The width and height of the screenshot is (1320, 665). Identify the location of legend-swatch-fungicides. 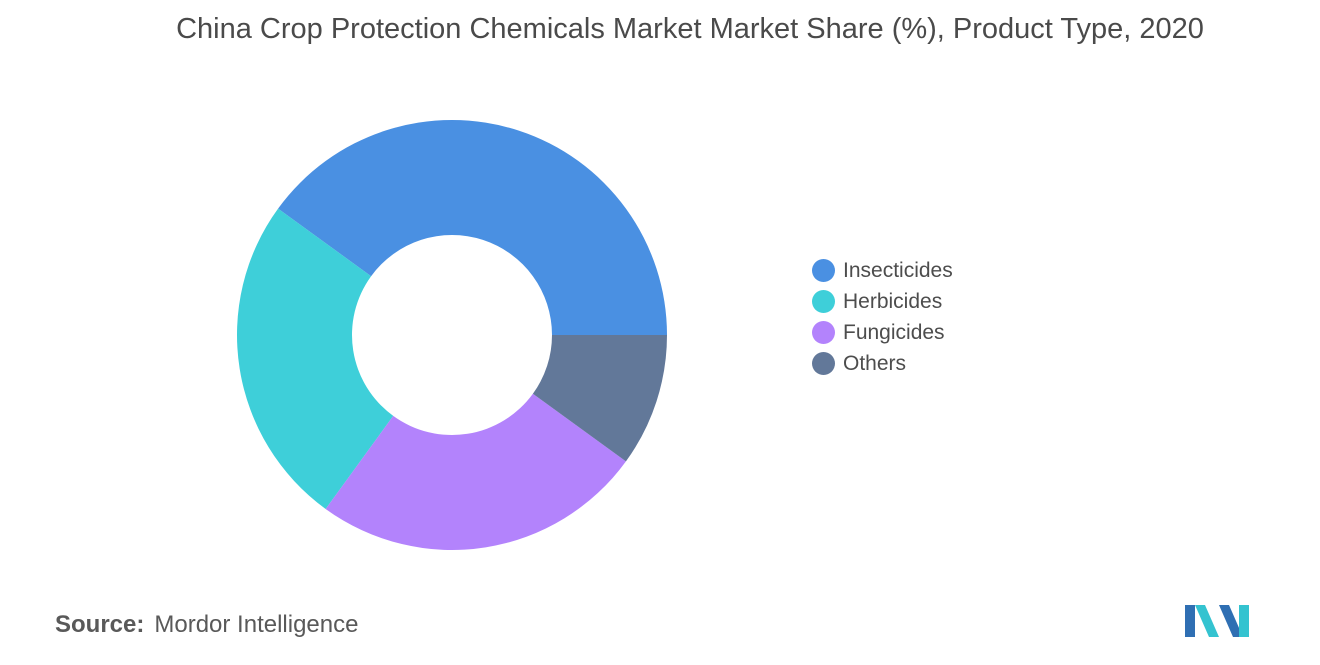
(823, 332).